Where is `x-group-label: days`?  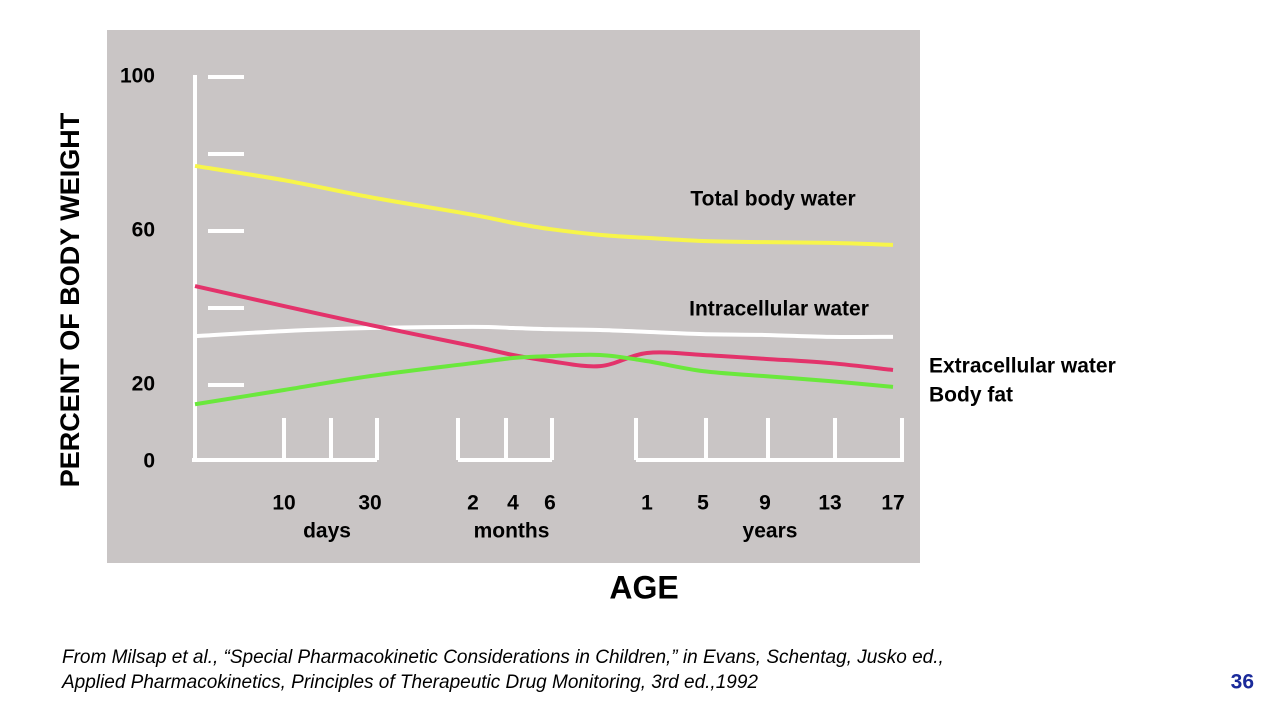 x-group-label: days is located at coordinates (327, 531).